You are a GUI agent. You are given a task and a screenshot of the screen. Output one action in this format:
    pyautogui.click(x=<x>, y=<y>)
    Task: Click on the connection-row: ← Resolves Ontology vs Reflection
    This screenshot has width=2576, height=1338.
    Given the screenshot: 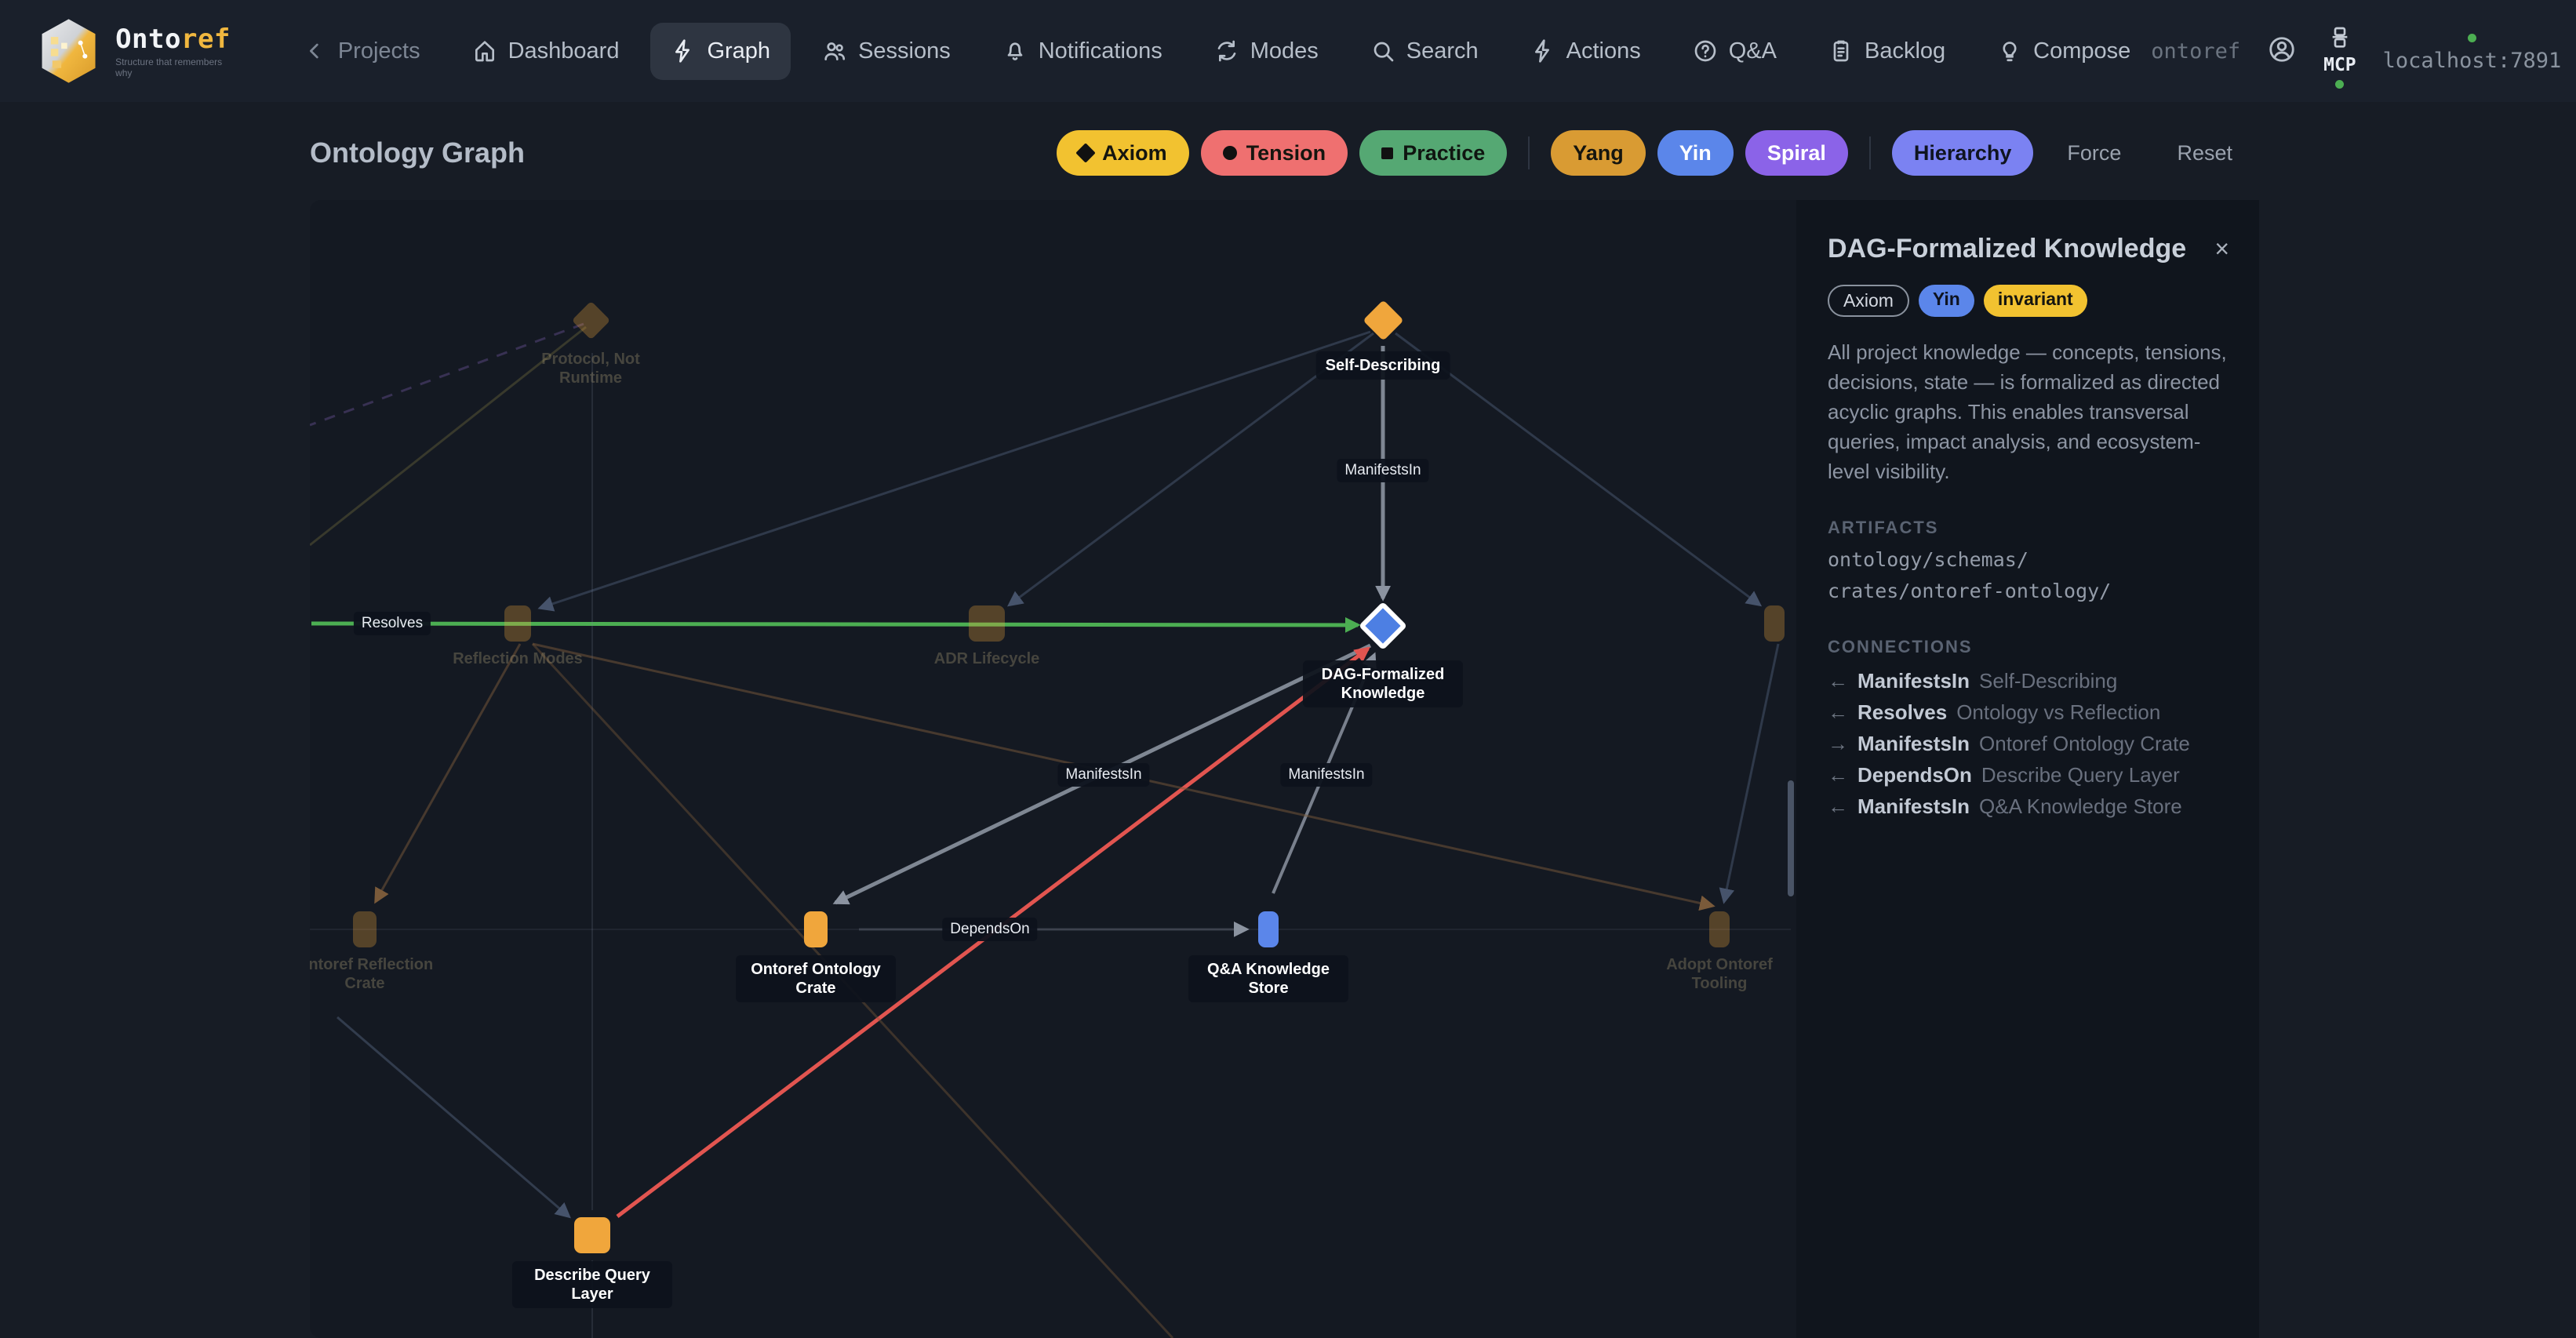 What is the action you would take?
    pyautogui.click(x=2028, y=712)
    